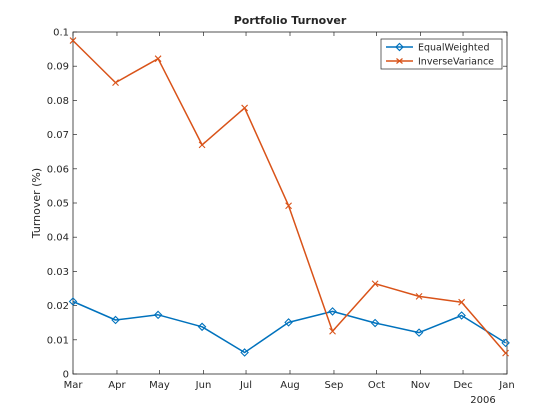  Describe the element at coordinates (482, 400) in the screenshot. I see `year-label: 2006` at that location.